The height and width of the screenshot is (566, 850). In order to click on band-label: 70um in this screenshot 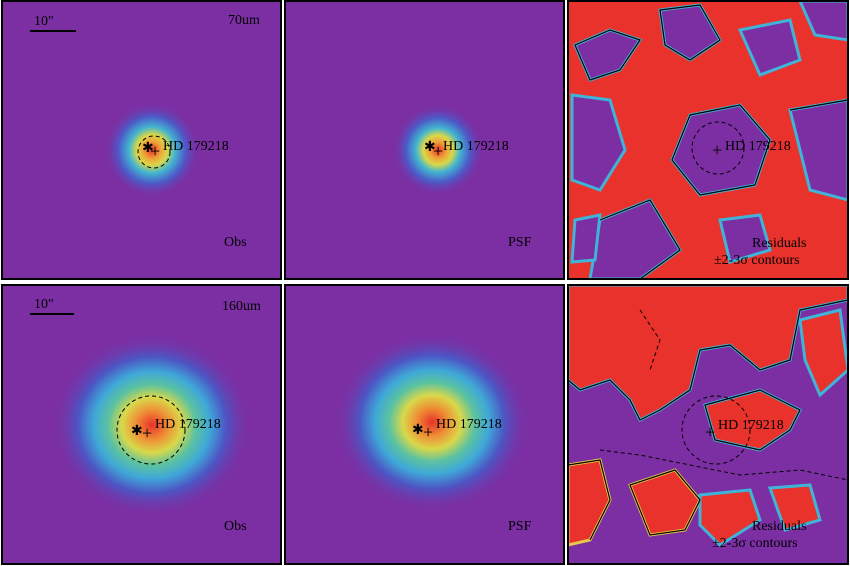, I will do `click(244, 20)`.